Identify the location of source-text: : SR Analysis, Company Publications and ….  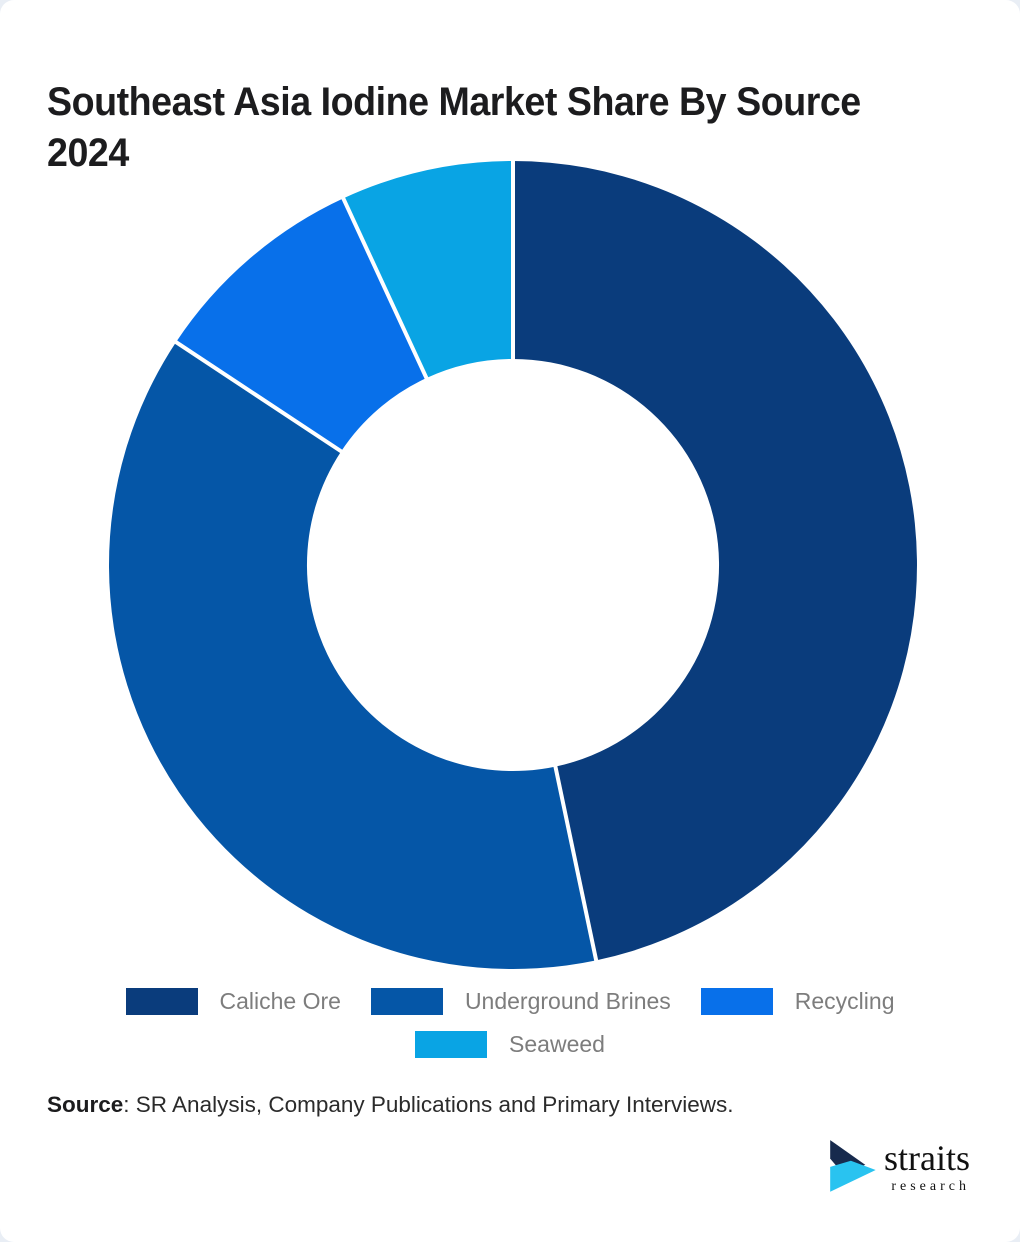
(428, 1104).